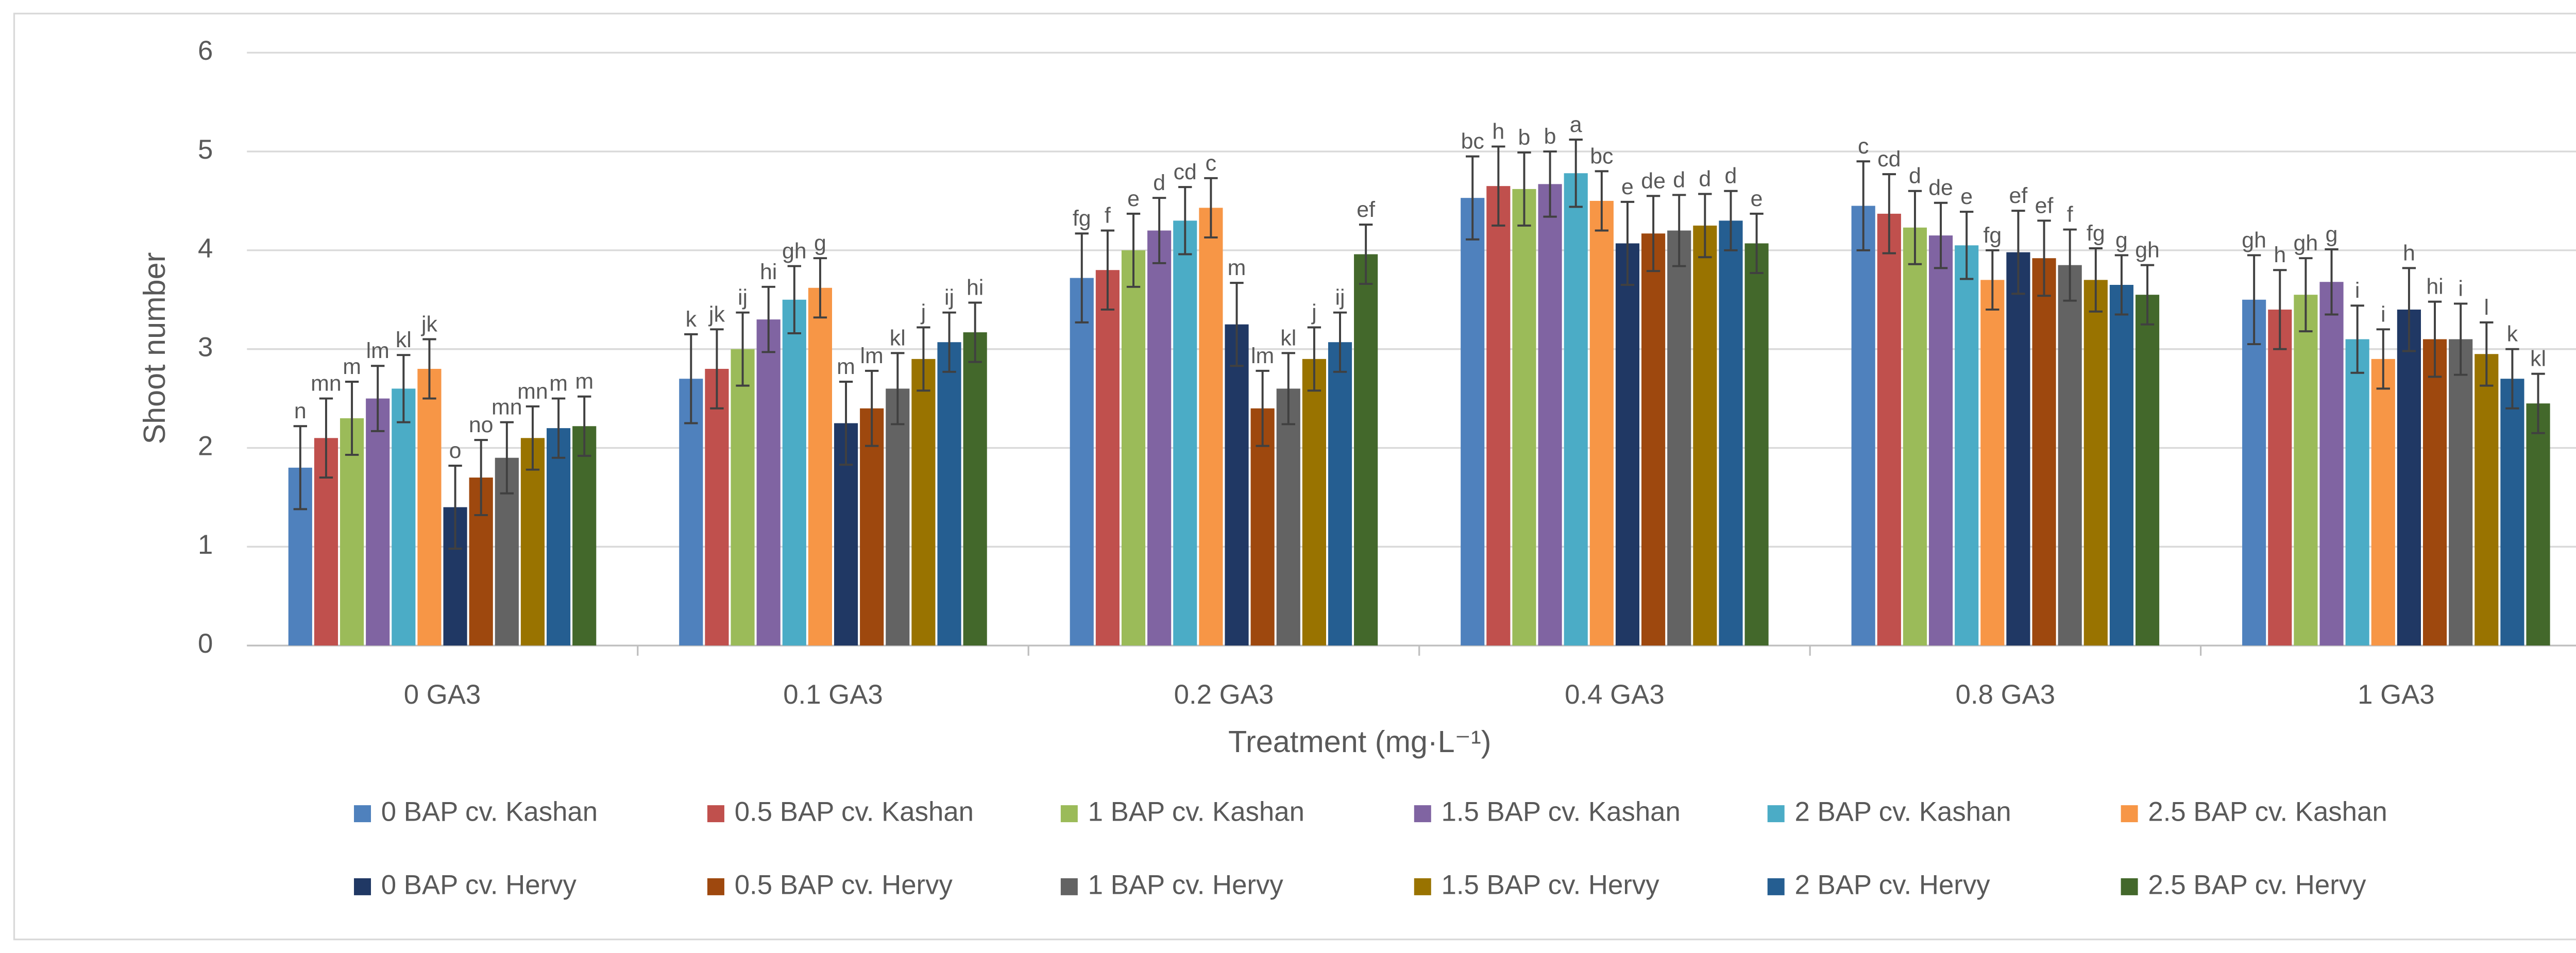 The width and height of the screenshot is (2576, 953). I want to click on data-label: fg, so click(1992, 235).